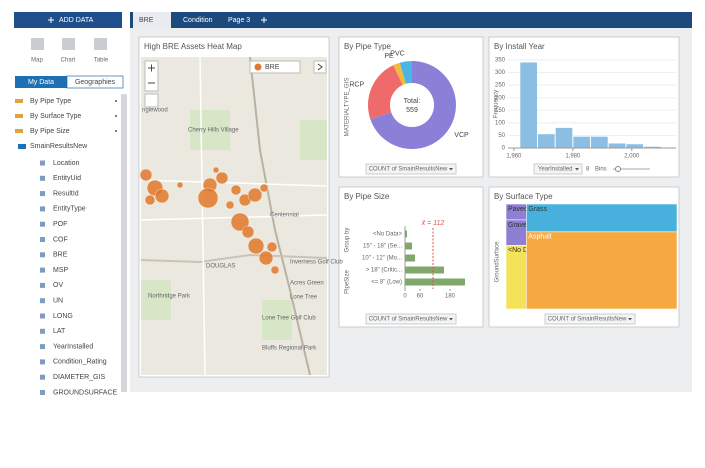  Describe the element at coordinates (19, 101) in the screenshot. I see `dataset-icon` at that location.